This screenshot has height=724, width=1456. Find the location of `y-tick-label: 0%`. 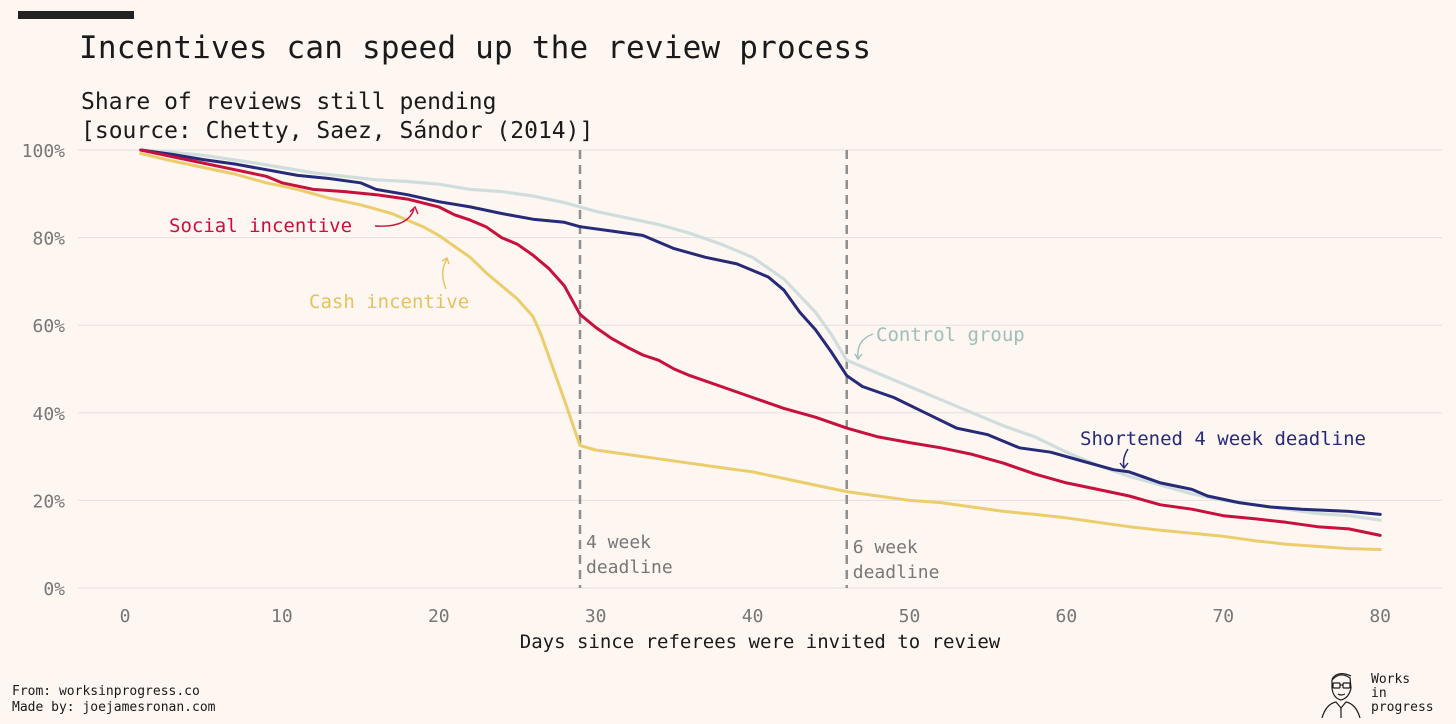

y-tick-label: 0% is located at coordinates (54, 589).